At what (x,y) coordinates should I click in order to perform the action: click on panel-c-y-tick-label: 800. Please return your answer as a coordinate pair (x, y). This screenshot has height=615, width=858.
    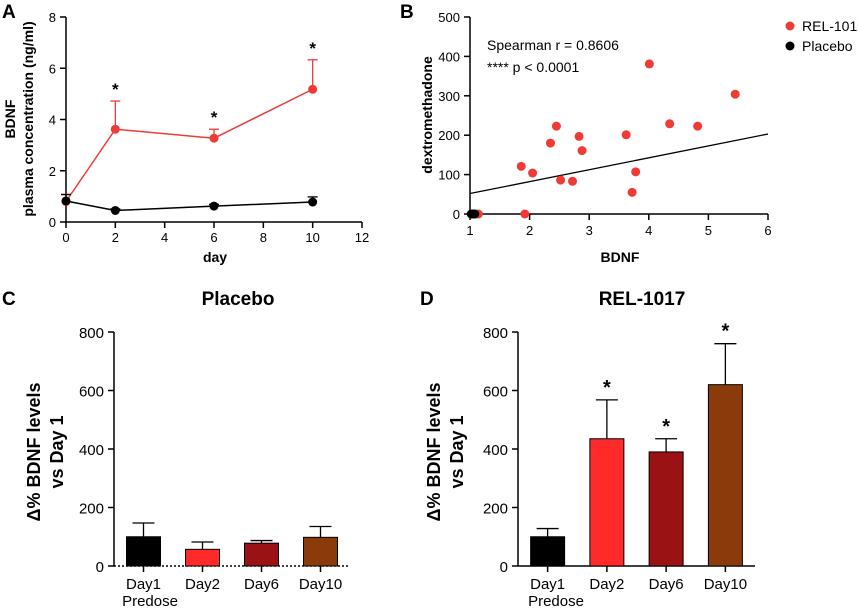
    Looking at the image, I should click on (91, 333).